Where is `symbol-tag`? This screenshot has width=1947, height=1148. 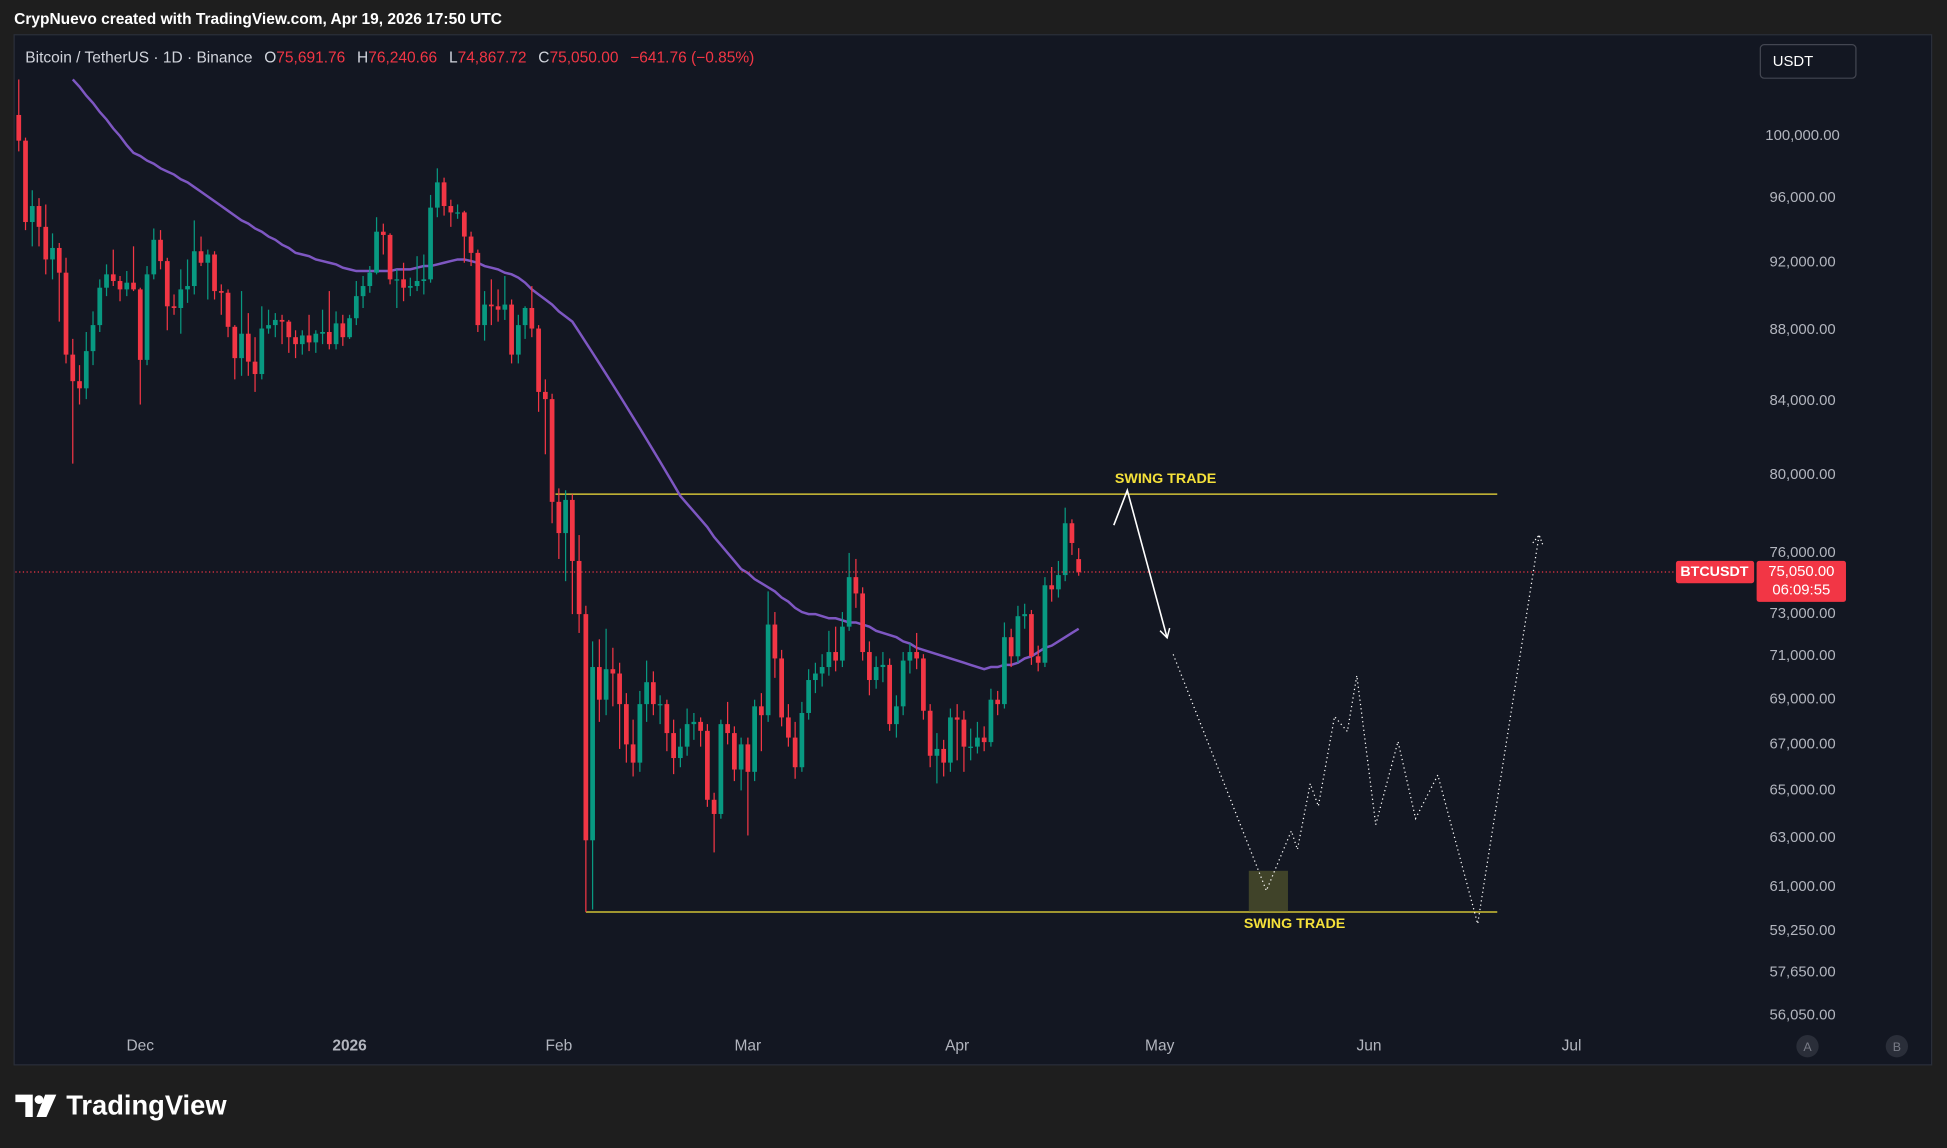
symbol-tag is located at coordinates (1715, 572).